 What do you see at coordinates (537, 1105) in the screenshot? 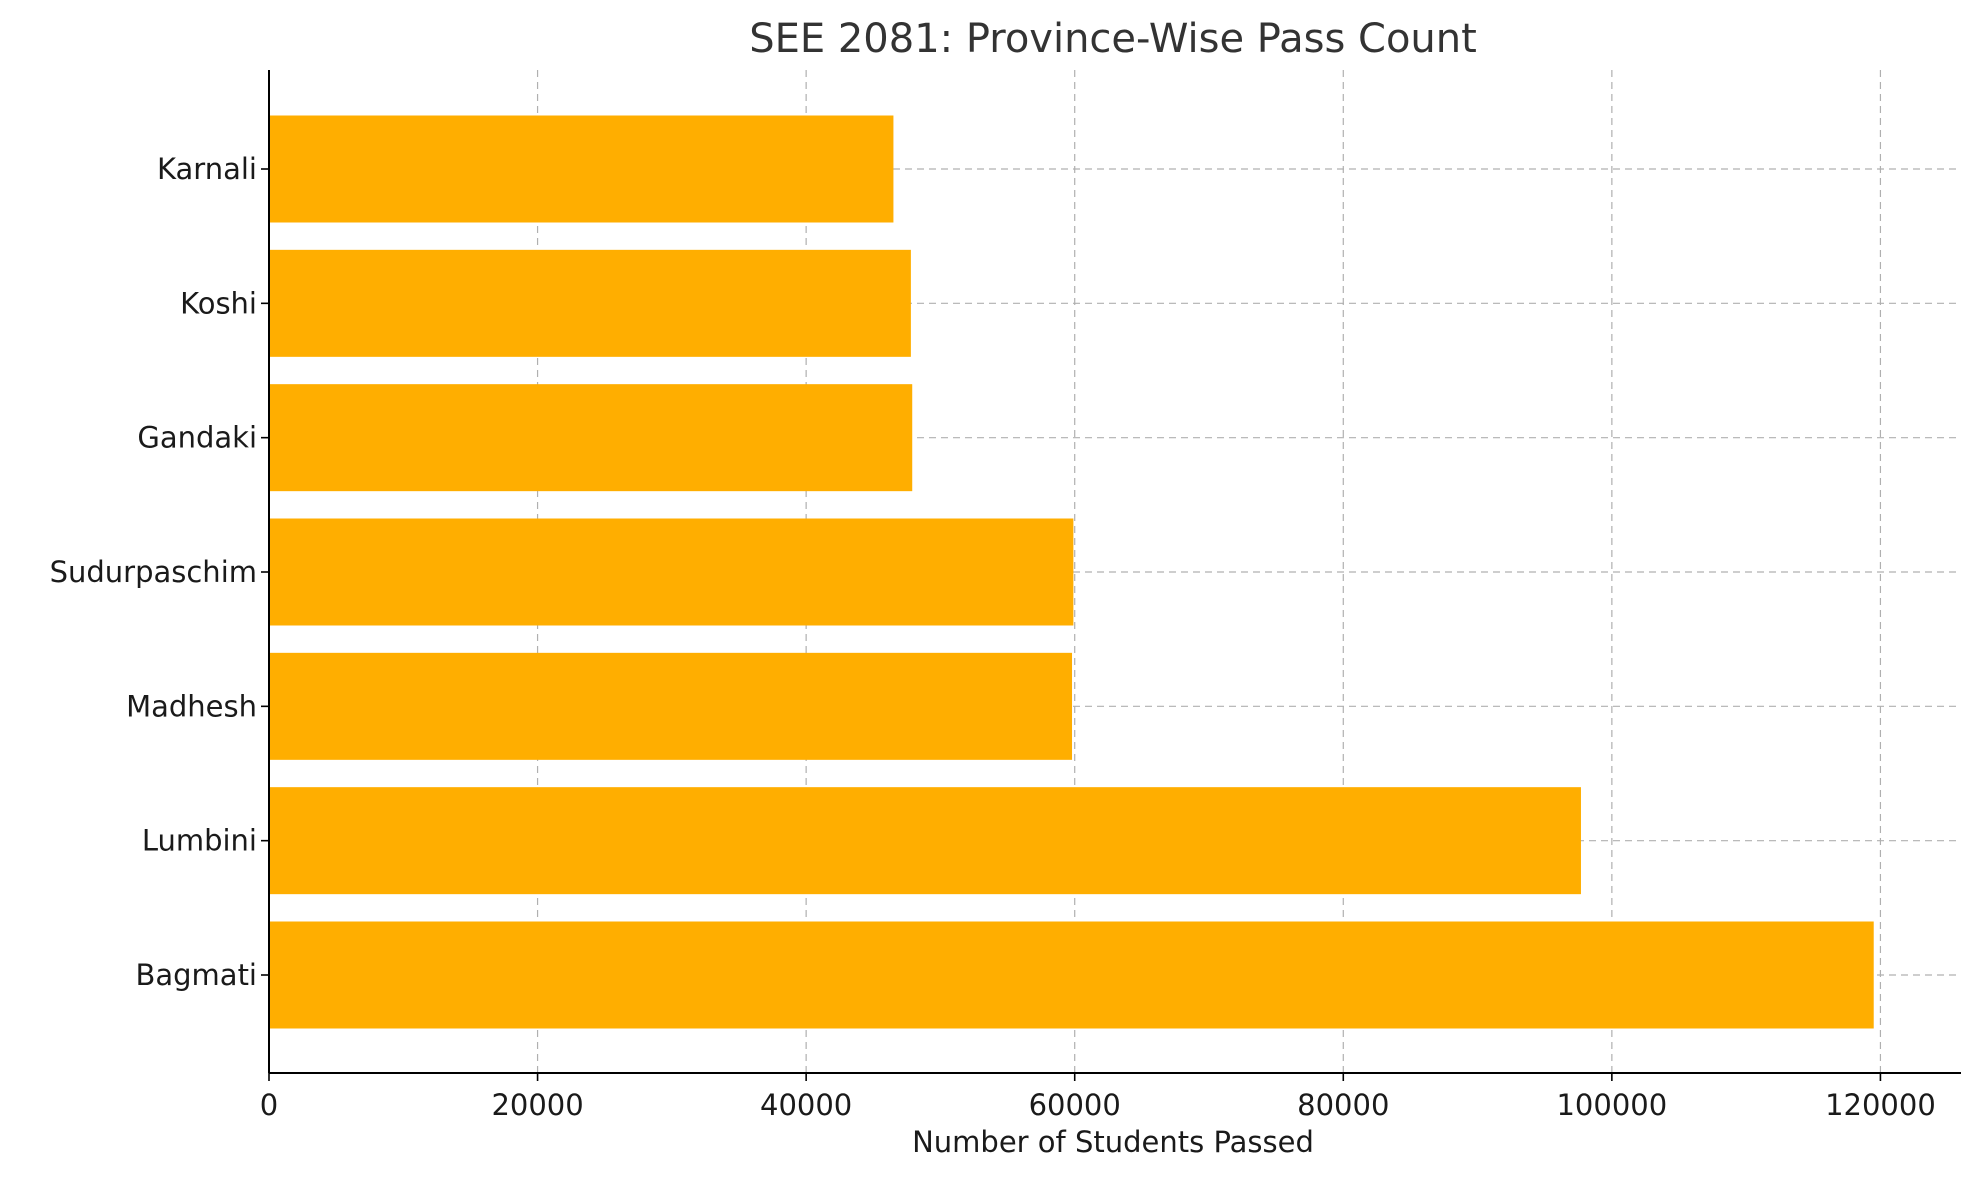
I see `x-tick-label: 20000` at bounding box center [537, 1105].